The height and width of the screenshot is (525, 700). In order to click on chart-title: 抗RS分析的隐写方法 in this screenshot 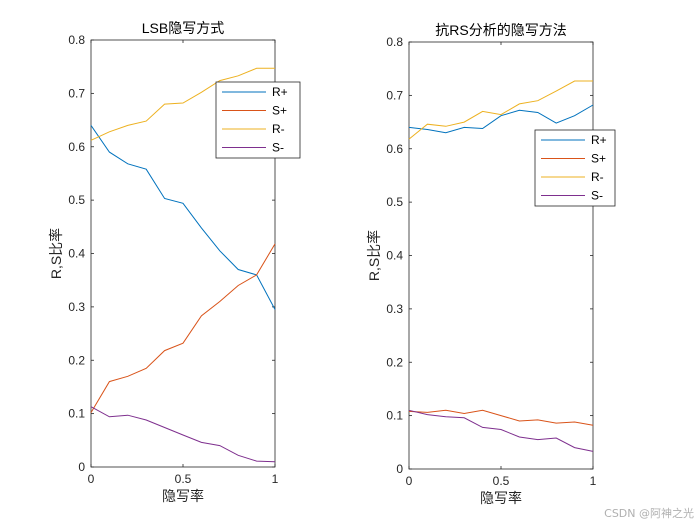, I will do `click(500, 30)`.